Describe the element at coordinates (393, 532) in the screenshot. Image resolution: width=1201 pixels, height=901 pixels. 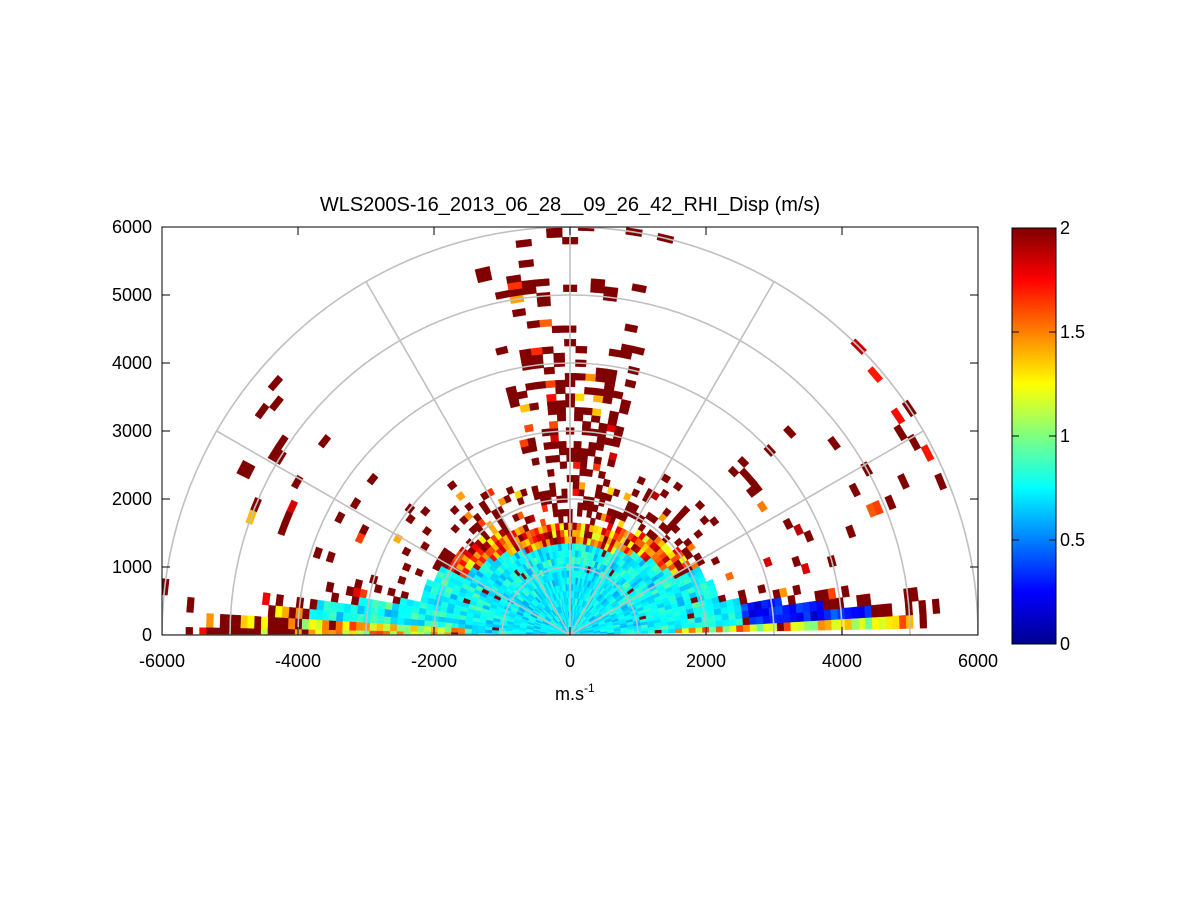
I see `azimuth-spoke` at that location.